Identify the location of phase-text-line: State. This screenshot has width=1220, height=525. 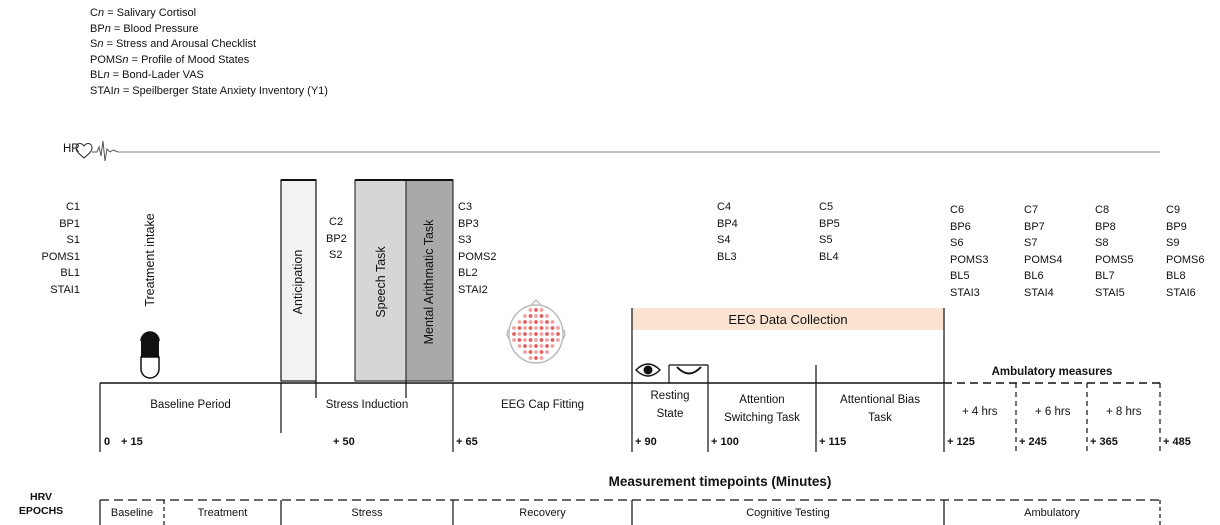
(670, 414).